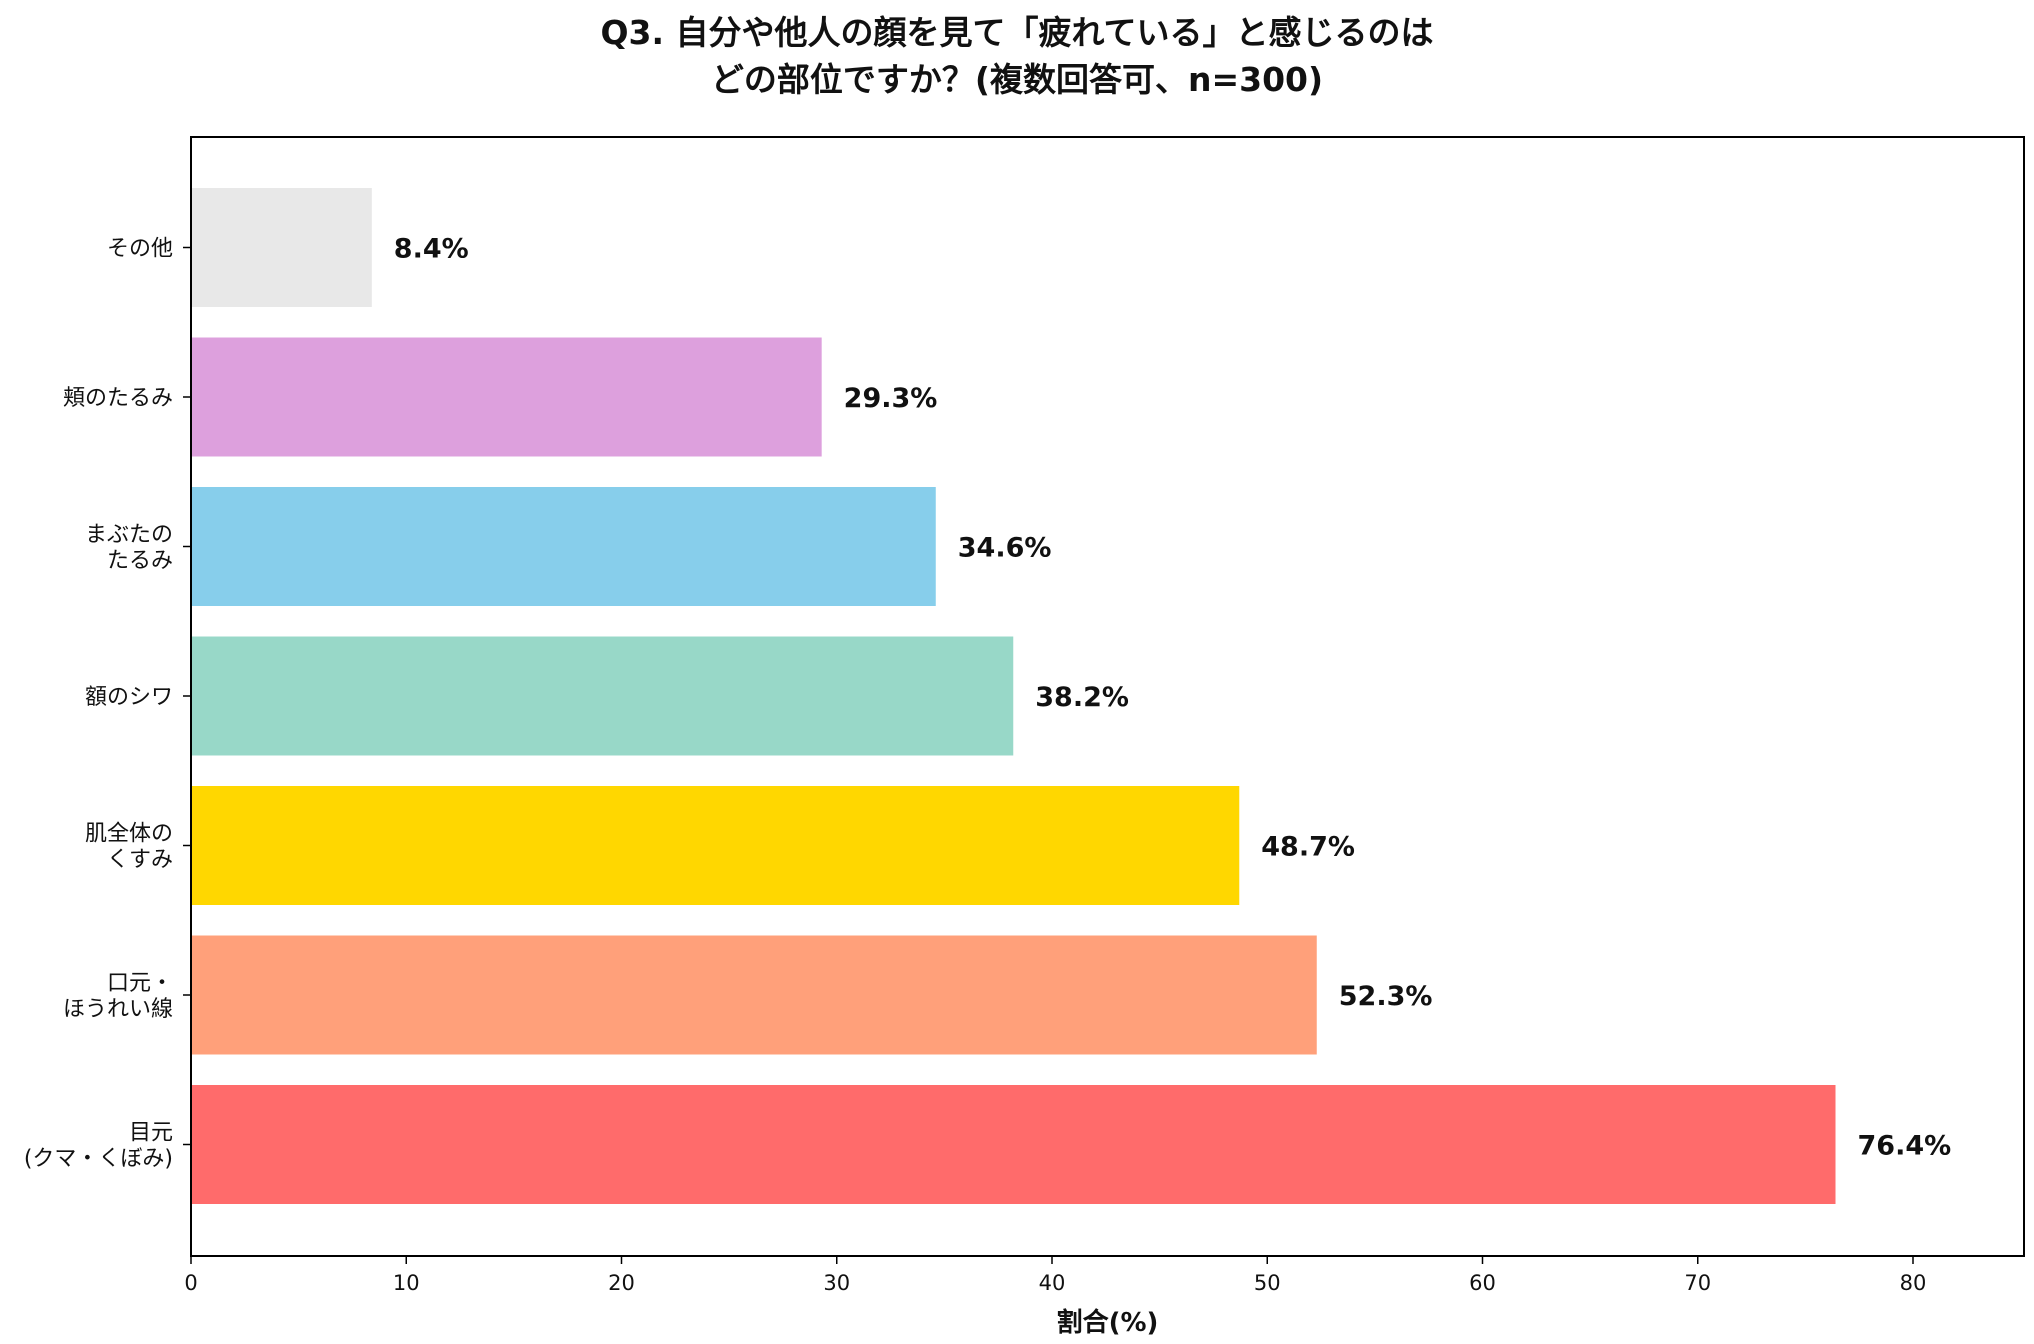 This screenshot has height=1344, width=2034. What do you see at coordinates (151, 1133) in the screenshot?
I see `category-label: 目元` at bounding box center [151, 1133].